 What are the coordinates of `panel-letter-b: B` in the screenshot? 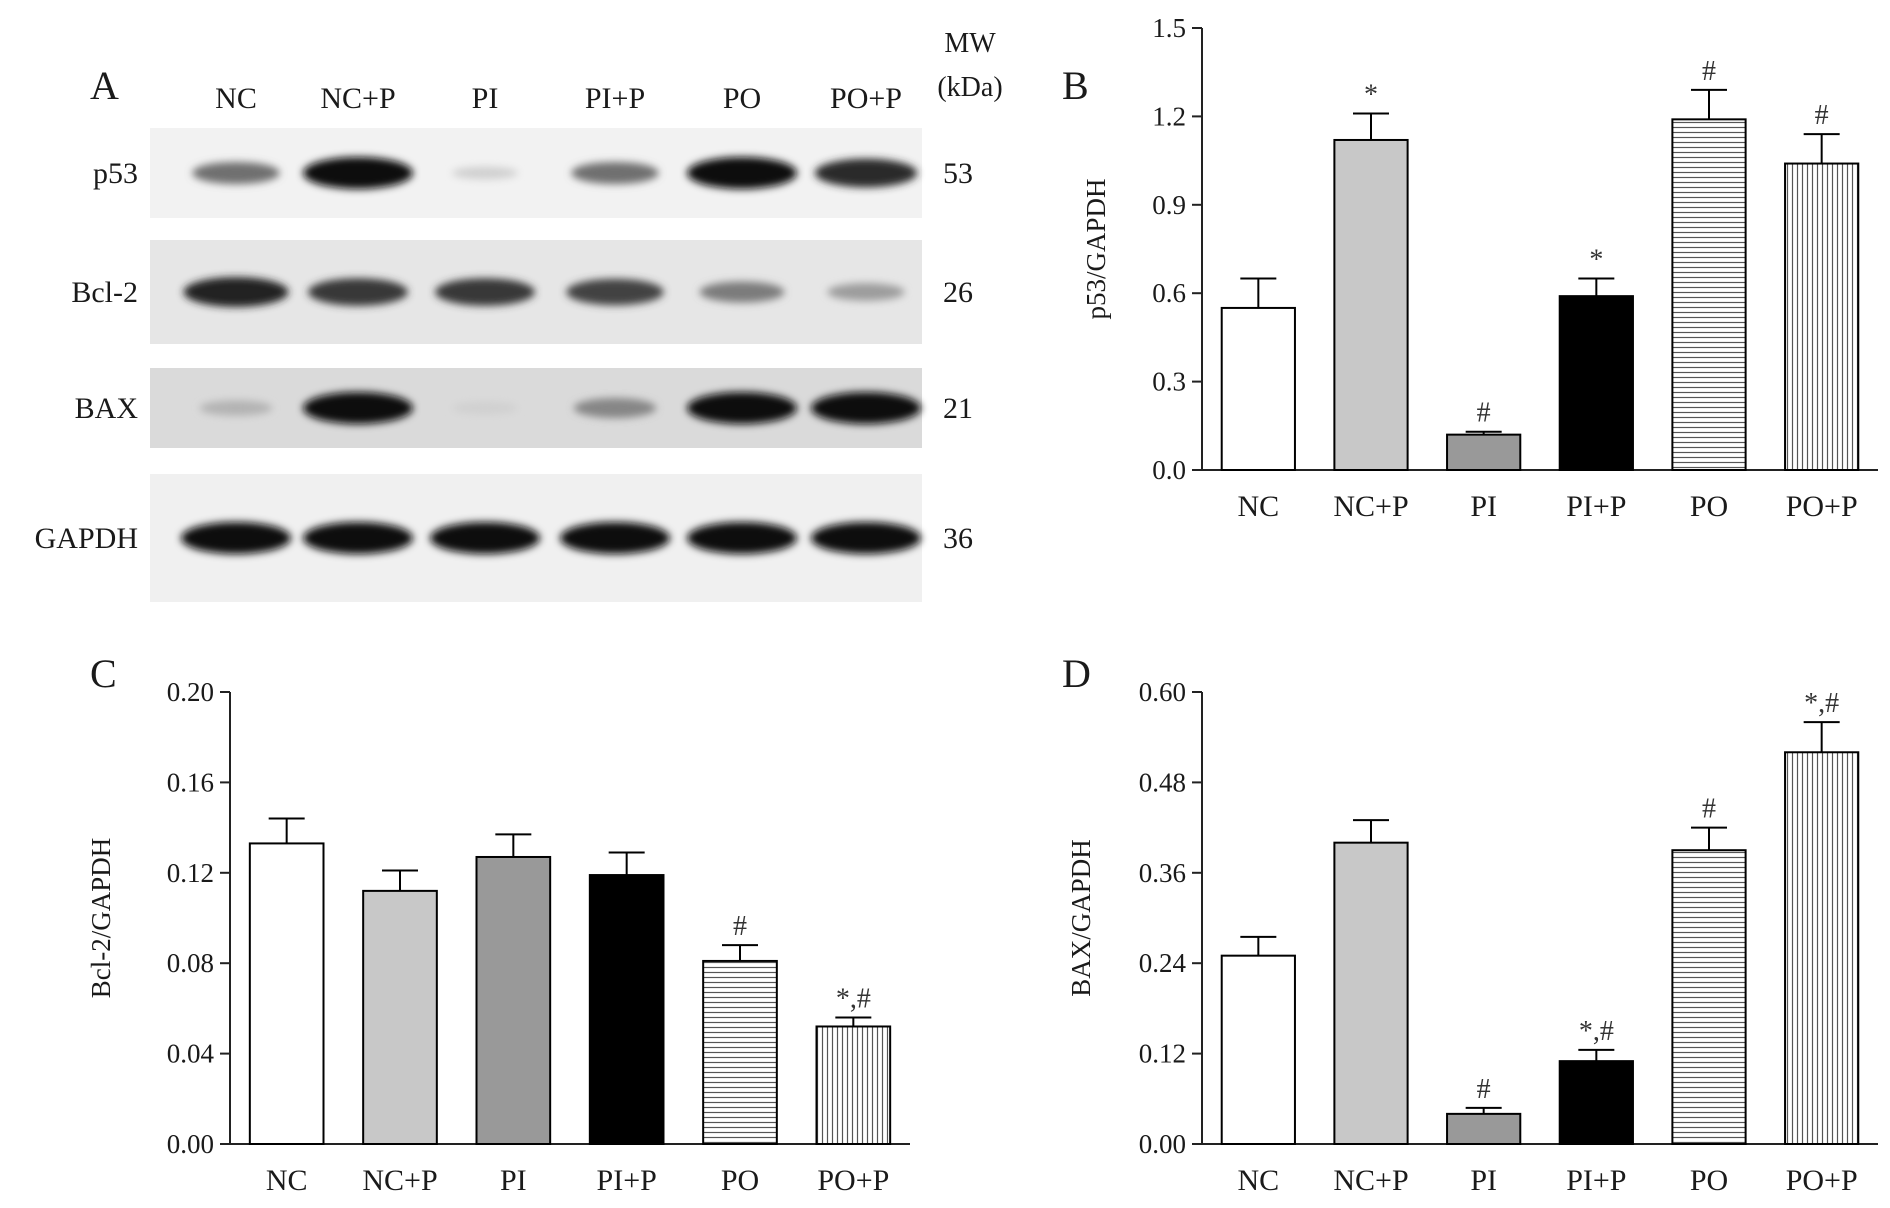 It's located at (1075, 85).